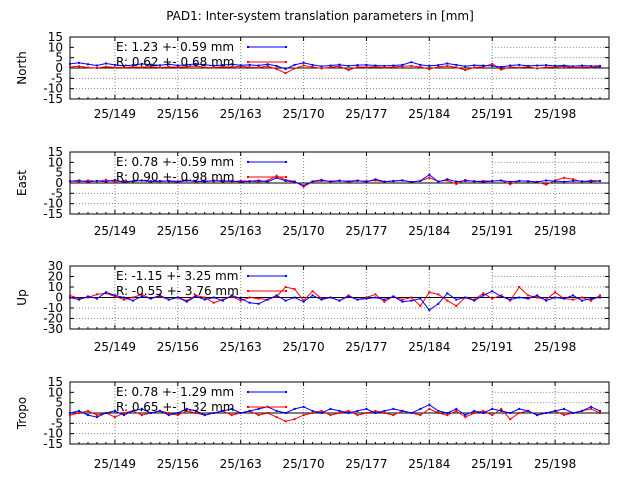 The height and width of the screenshot is (480, 640). What do you see at coordinates (492, 231) in the screenshot?
I see `x-tick-label: 25/191` at bounding box center [492, 231].